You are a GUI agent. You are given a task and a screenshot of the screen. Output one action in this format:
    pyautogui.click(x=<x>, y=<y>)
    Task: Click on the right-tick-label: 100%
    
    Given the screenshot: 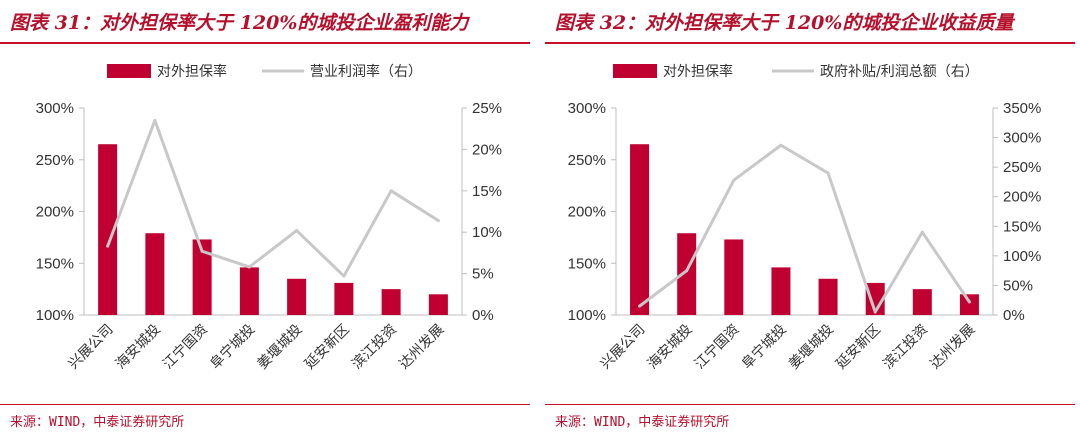 What is the action you would take?
    pyautogui.click(x=1022, y=256)
    